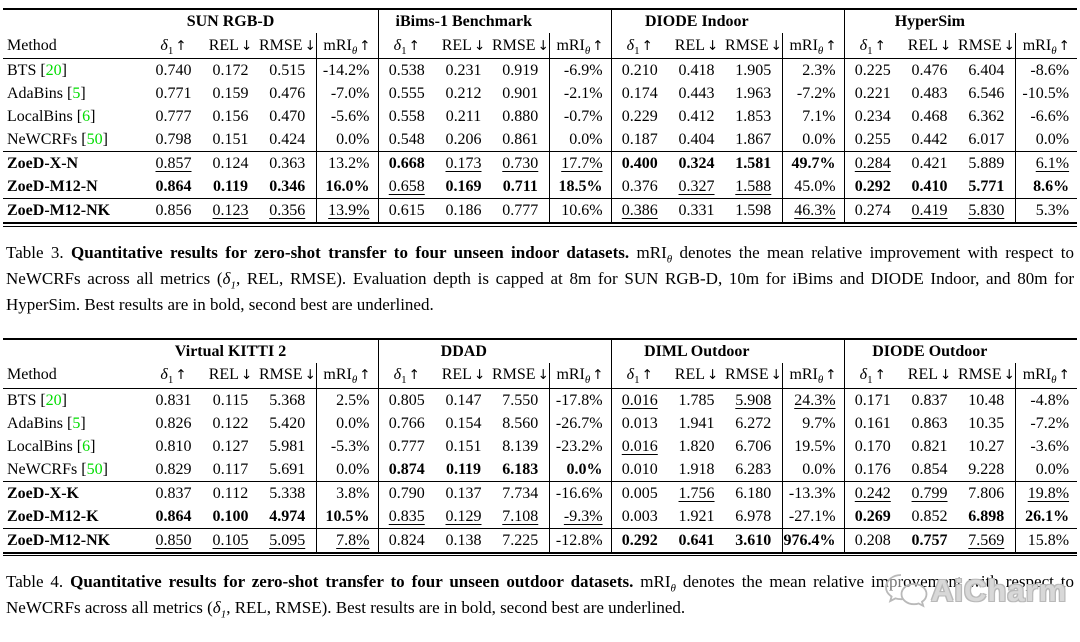 Image resolution: width=1080 pixels, height=642 pixels. Describe the element at coordinates (223, 614) in the screenshot. I see `caption-subscript: 1` at that location.